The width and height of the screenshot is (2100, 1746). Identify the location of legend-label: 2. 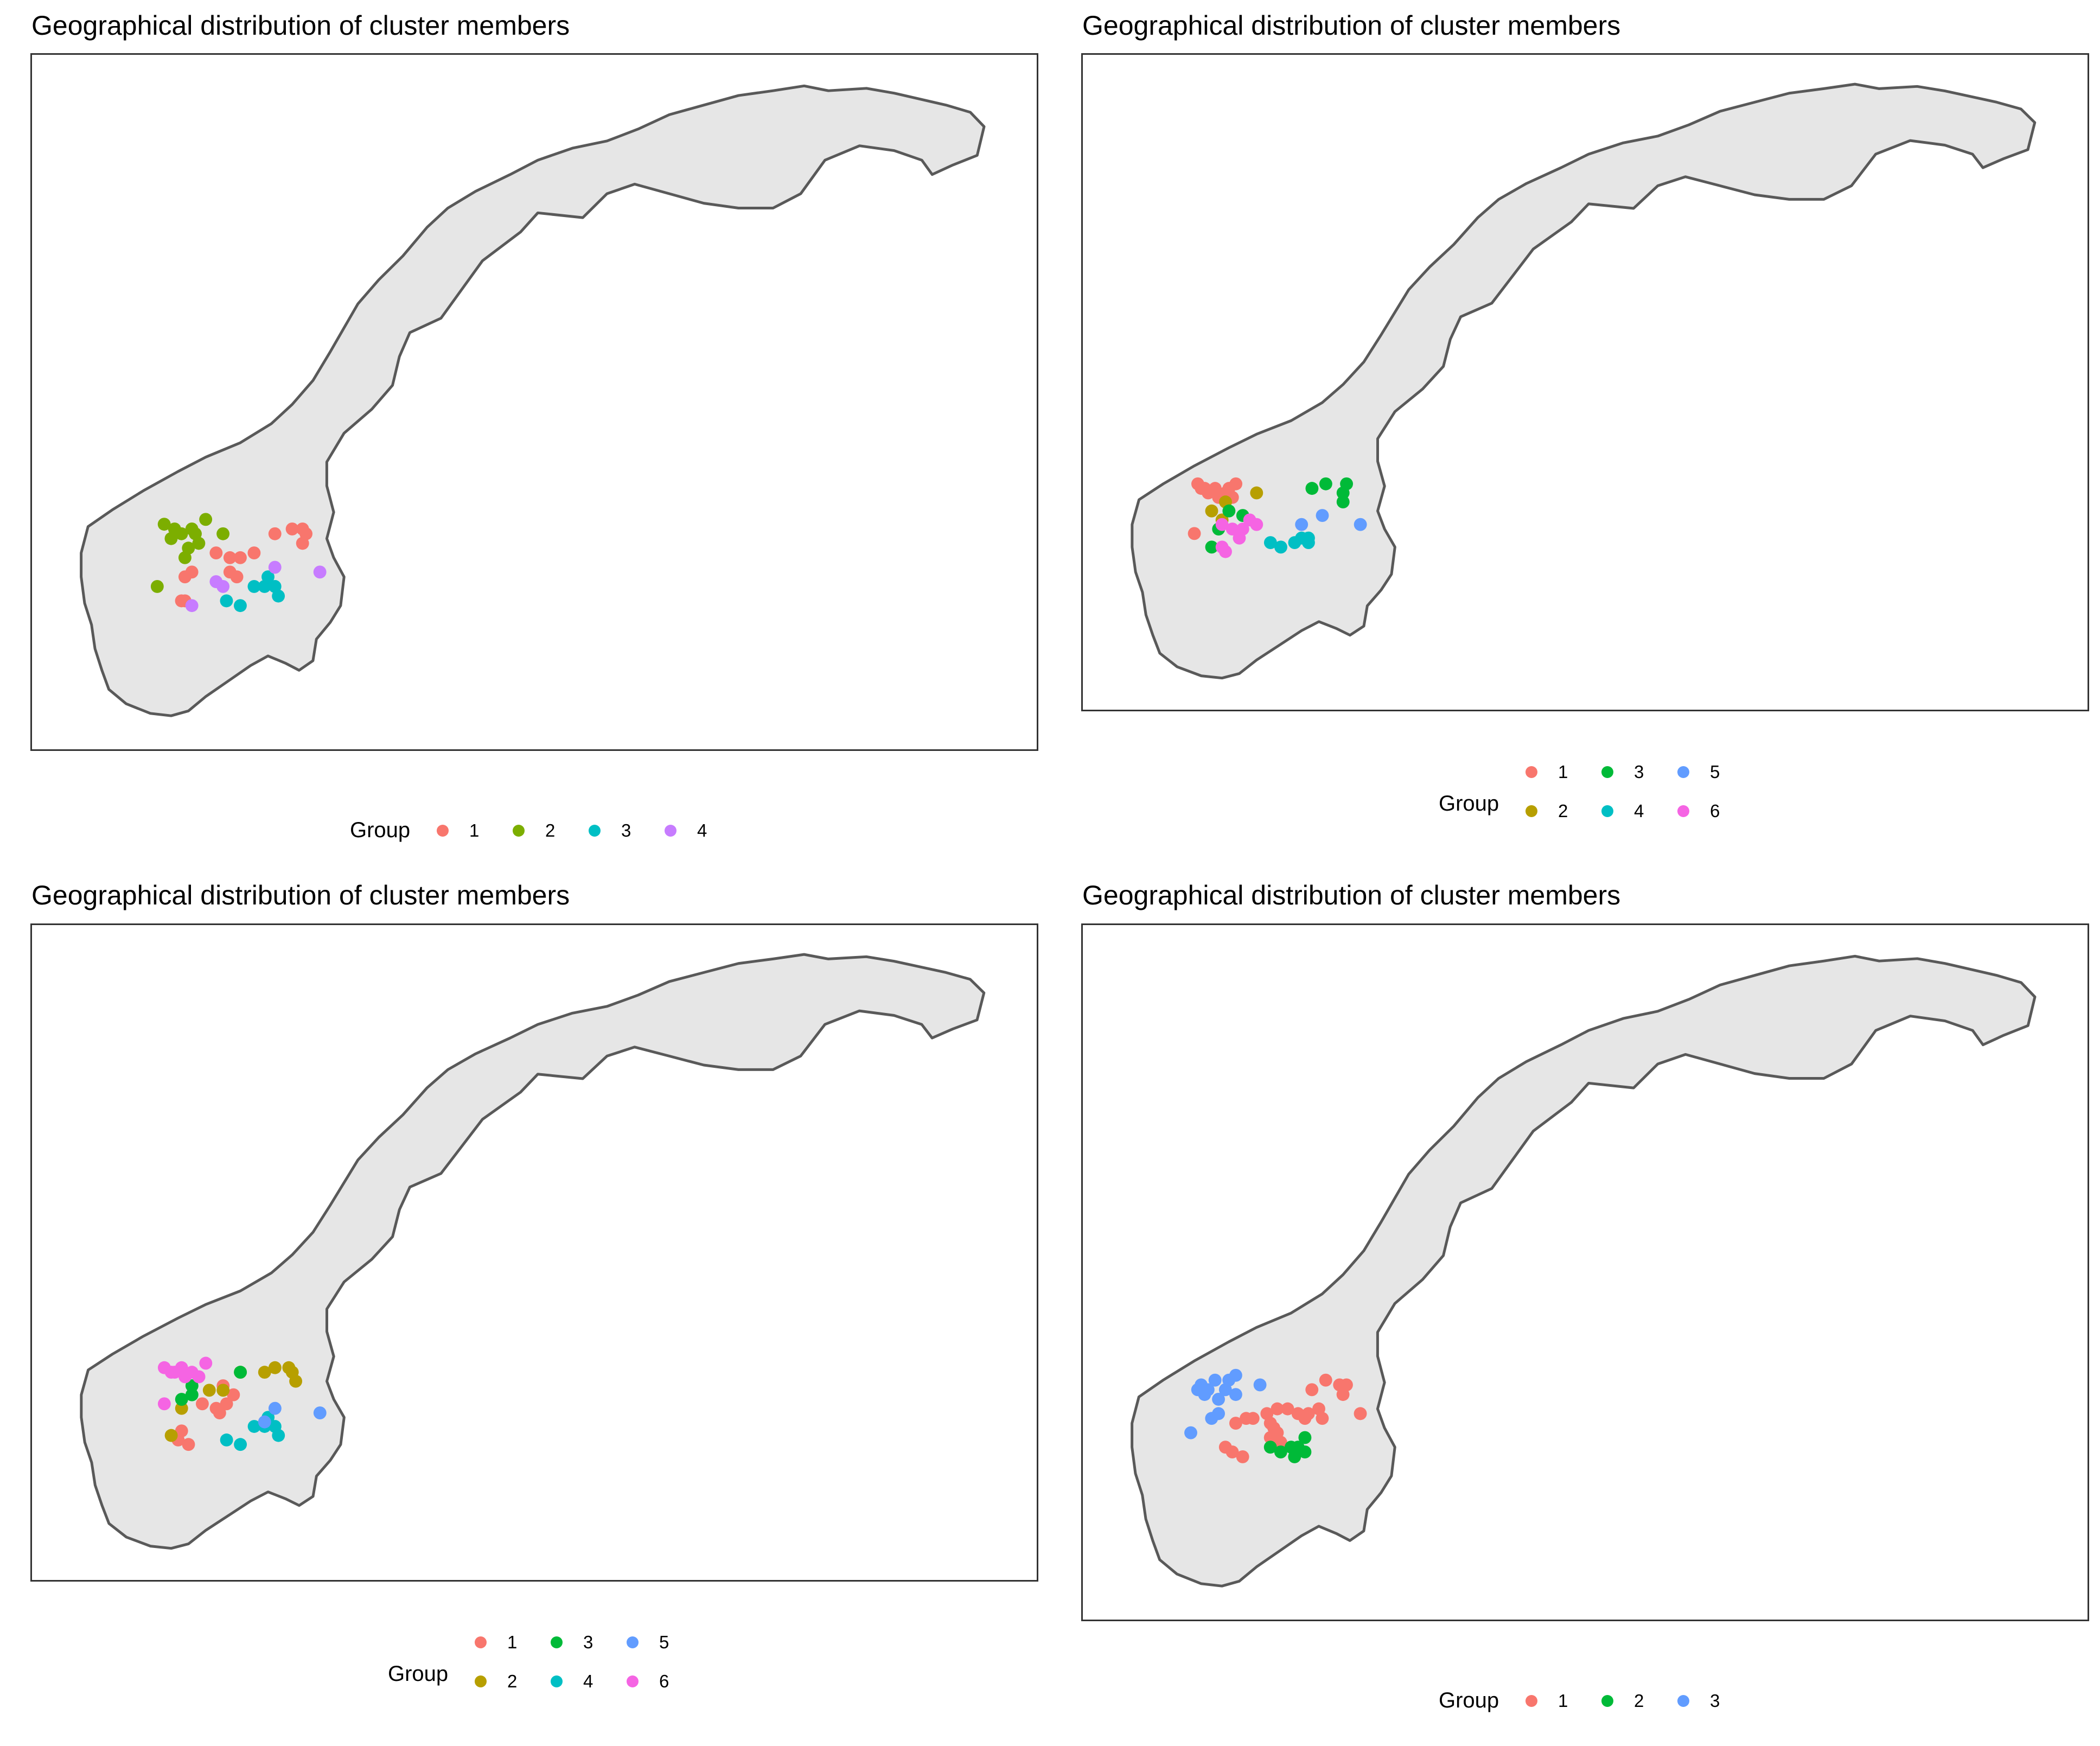
(550, 830).